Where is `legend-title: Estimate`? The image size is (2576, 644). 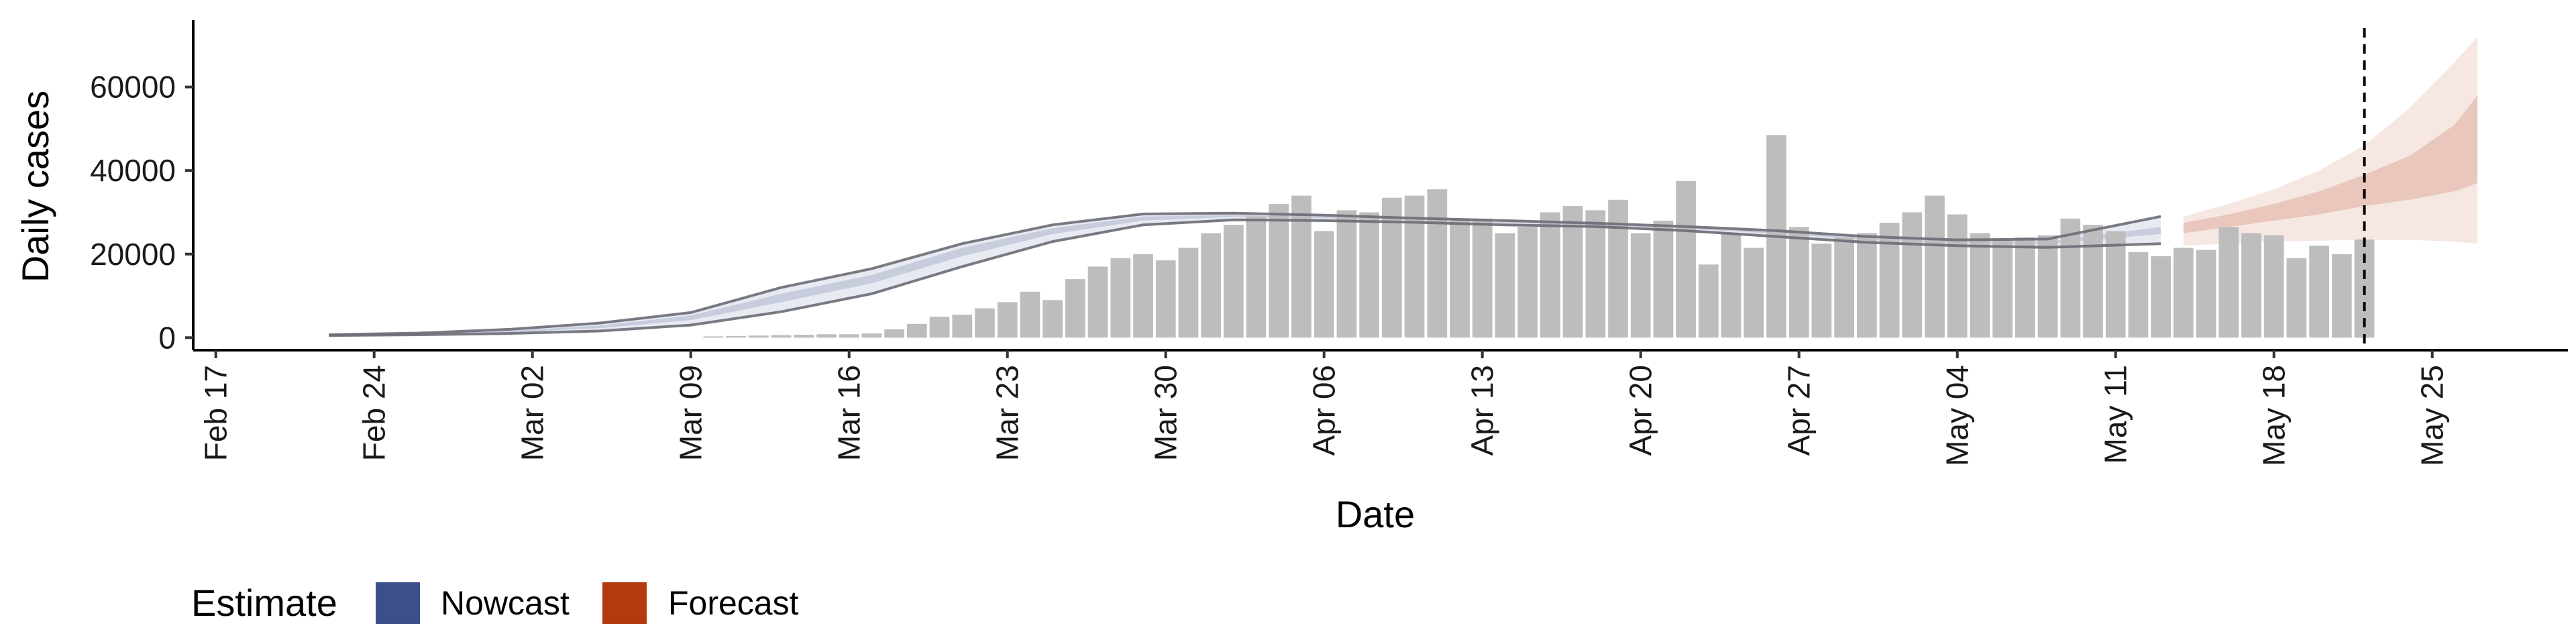 legend-title: Estimate is located at coordinates (264, 603).